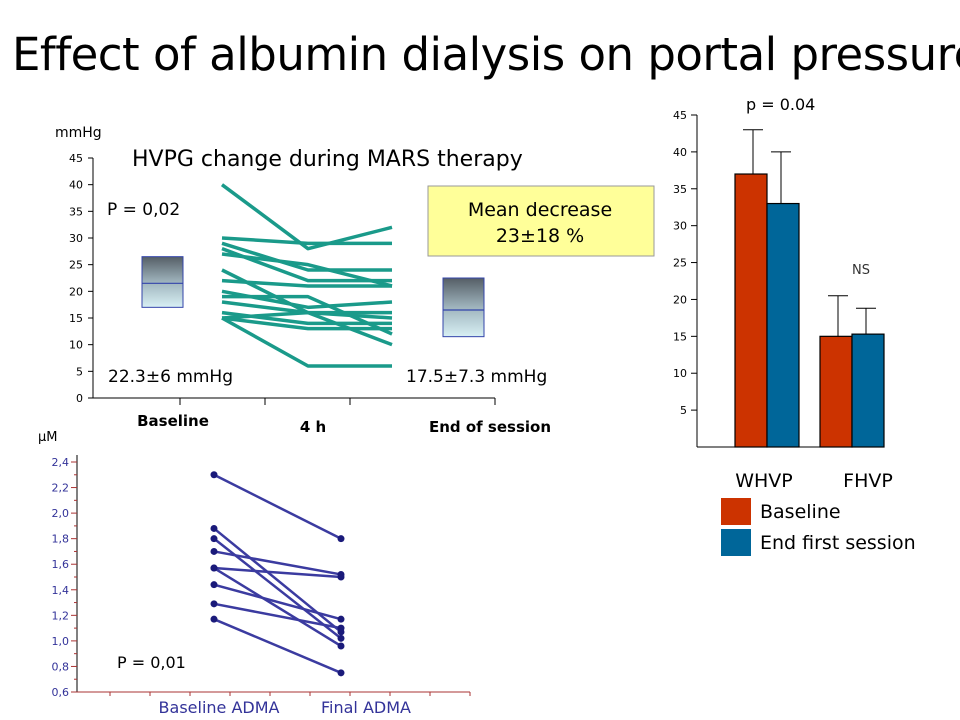 The height and width of the screenshot is (720, 960). What do you see at coordinates (79, 371) in the screenshot?
I see `hvpg-y-tick-label: 5` at bounding box center [79, 371].